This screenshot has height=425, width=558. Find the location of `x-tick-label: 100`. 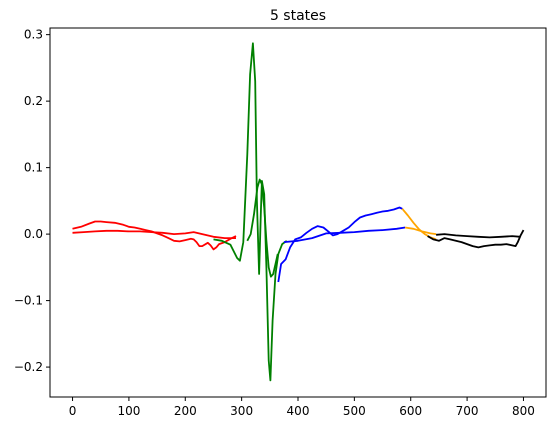

x-tick-label: 100 is located at coordinates (128, 411).